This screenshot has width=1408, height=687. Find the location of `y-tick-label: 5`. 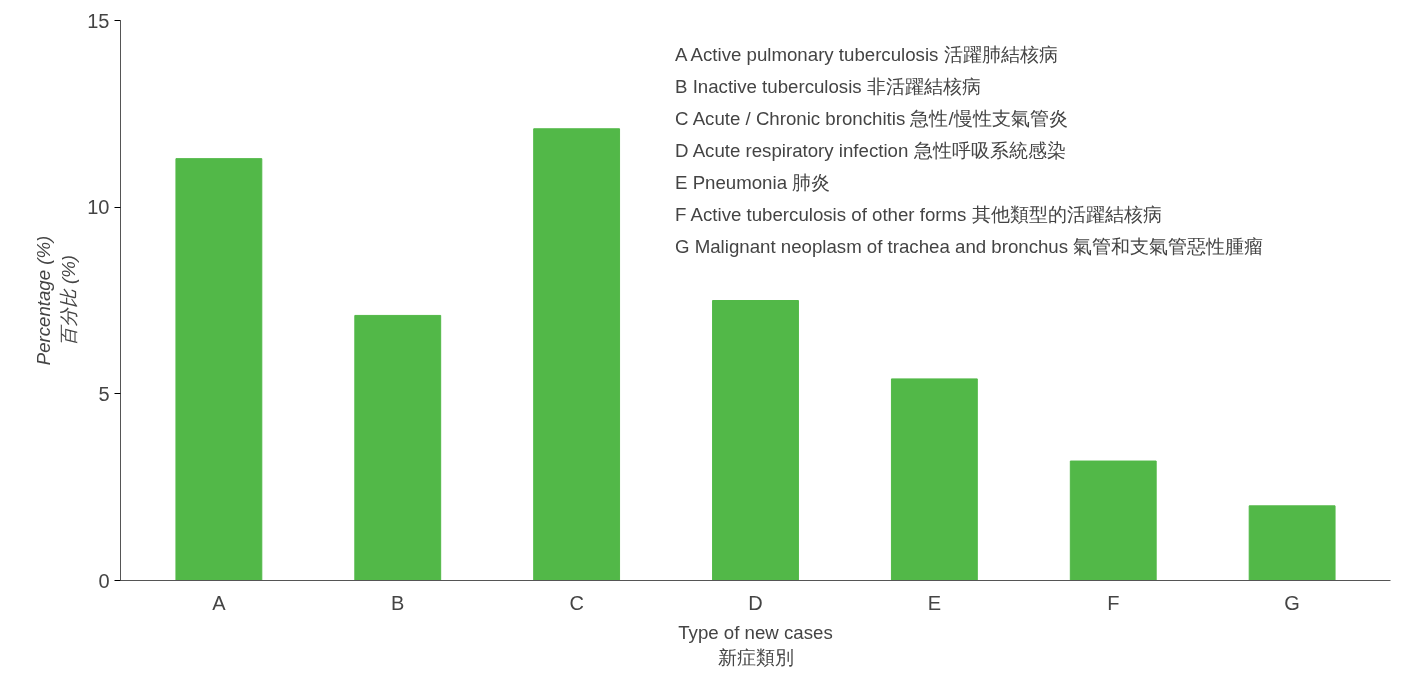

y-tick-label: 5 is located at coordinates (104, 393).